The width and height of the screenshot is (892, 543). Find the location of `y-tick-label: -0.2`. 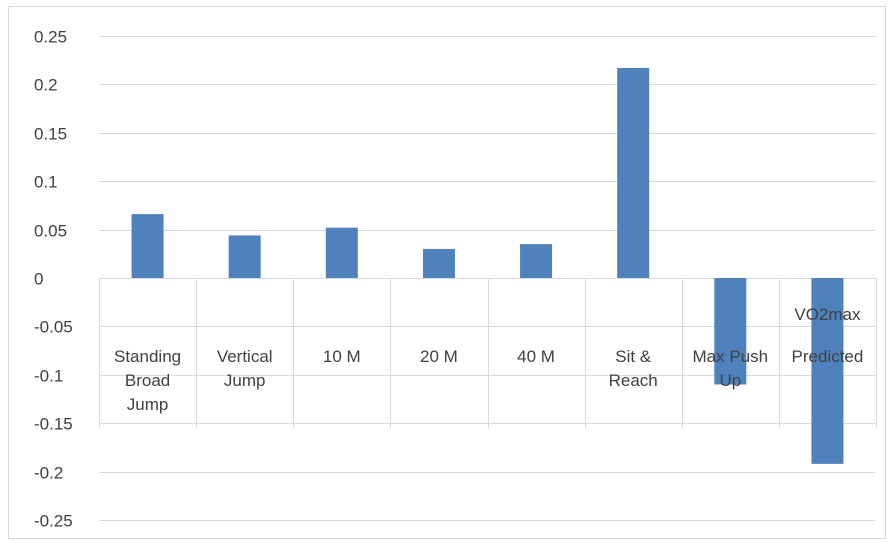

y-tick-label: -0.2 is located at coordinates (48, 473).